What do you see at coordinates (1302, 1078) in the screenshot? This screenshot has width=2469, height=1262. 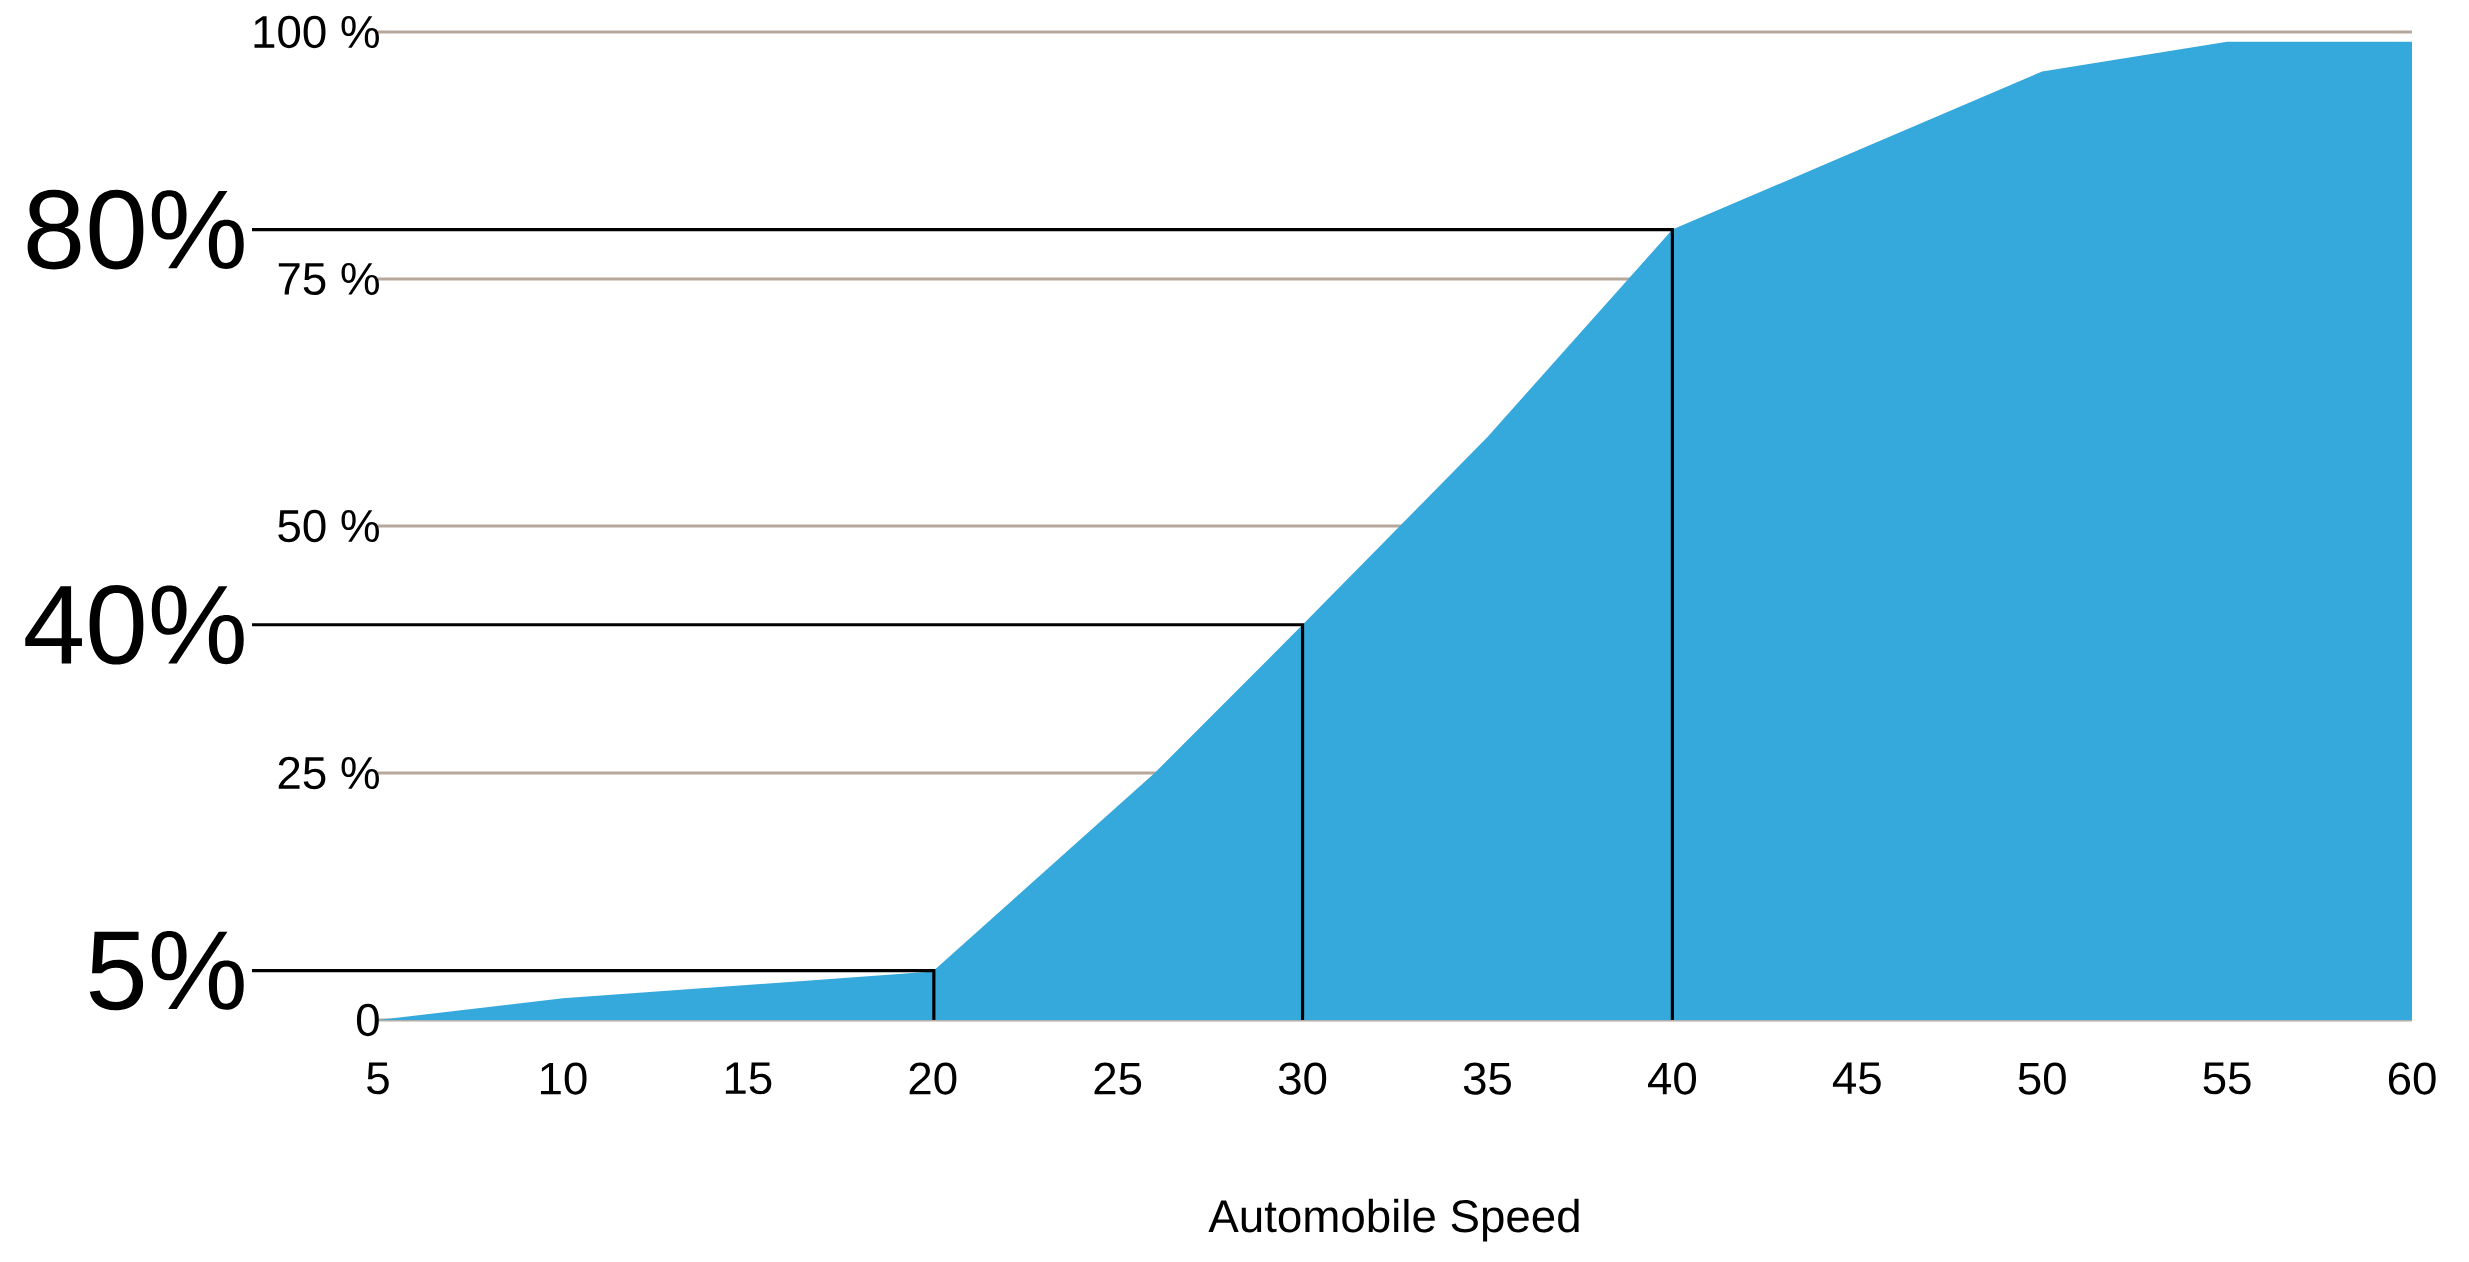 I see `x-tick-label: 30` at bounding box center [1302, 1078].